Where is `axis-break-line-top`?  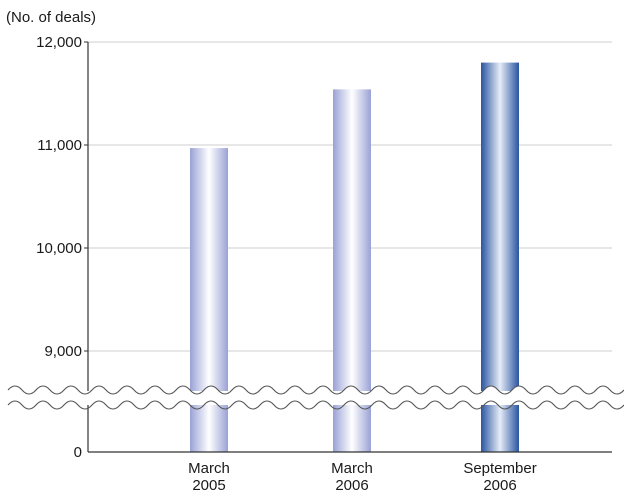
axis-break-line-top is located at coordinates (315, 390).